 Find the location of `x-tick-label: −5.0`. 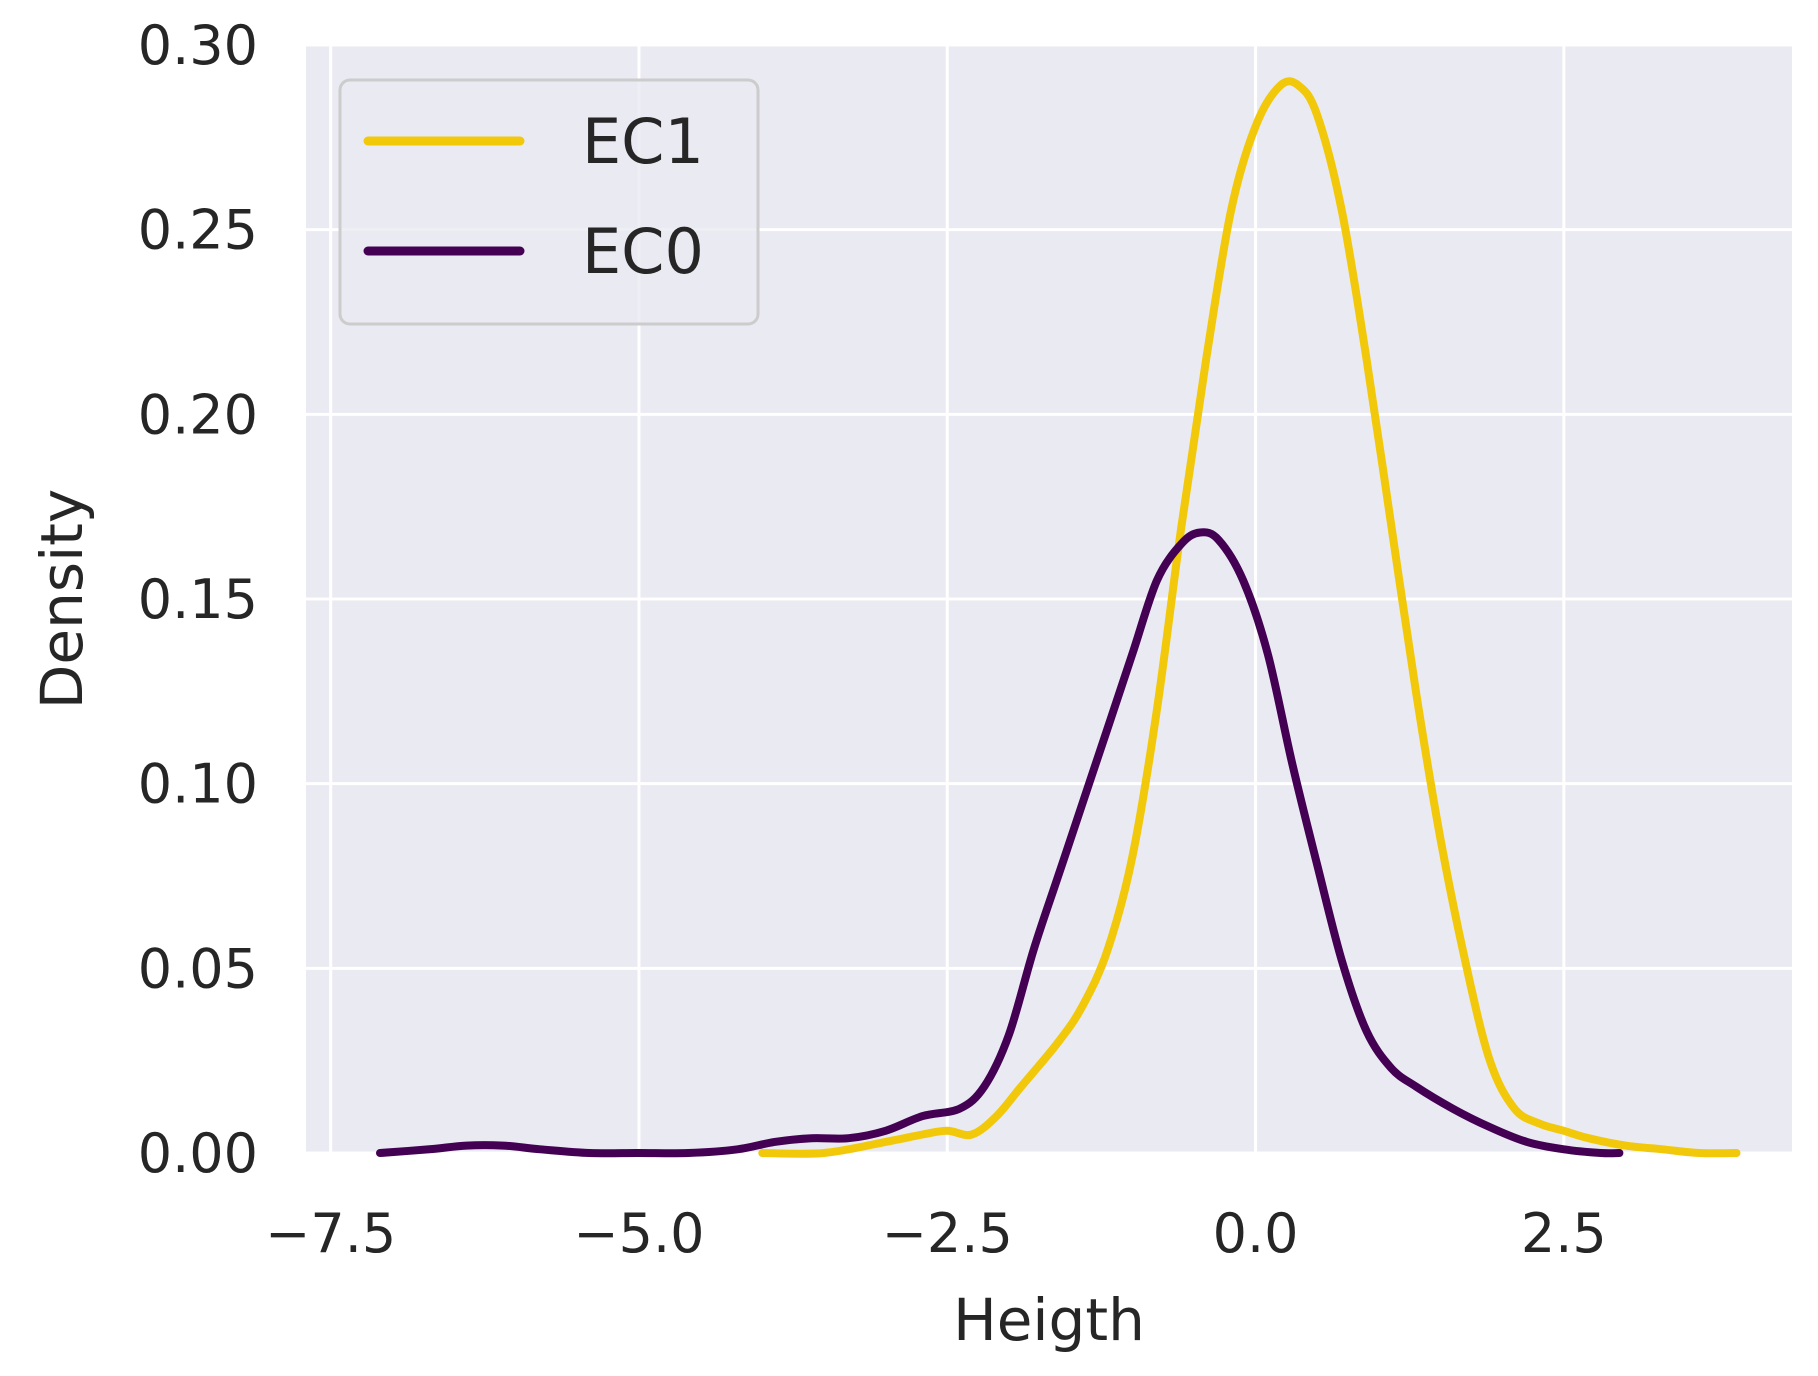

x-tick-label: −5.0 is located at coordinates (638, 1233).